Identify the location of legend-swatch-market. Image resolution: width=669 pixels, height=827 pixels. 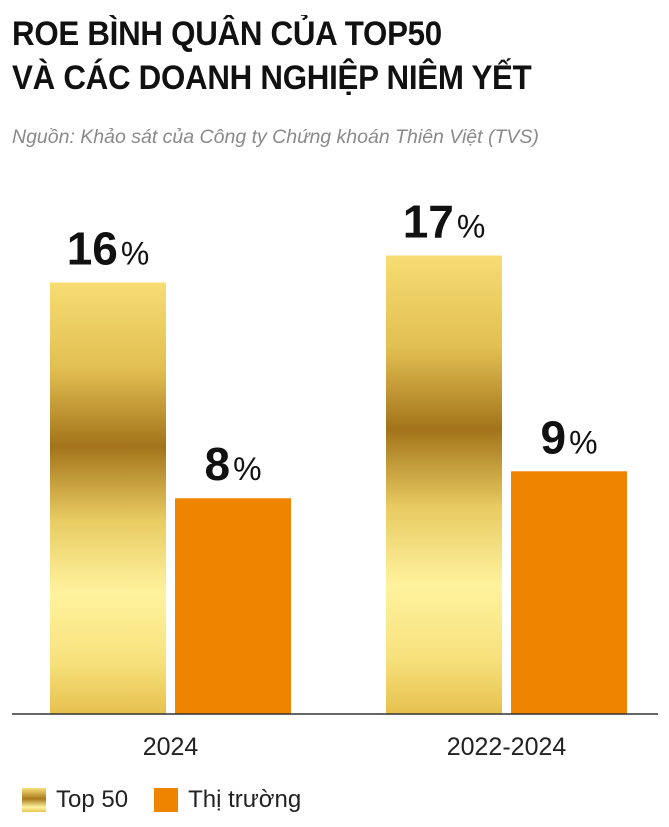
(166, 800).